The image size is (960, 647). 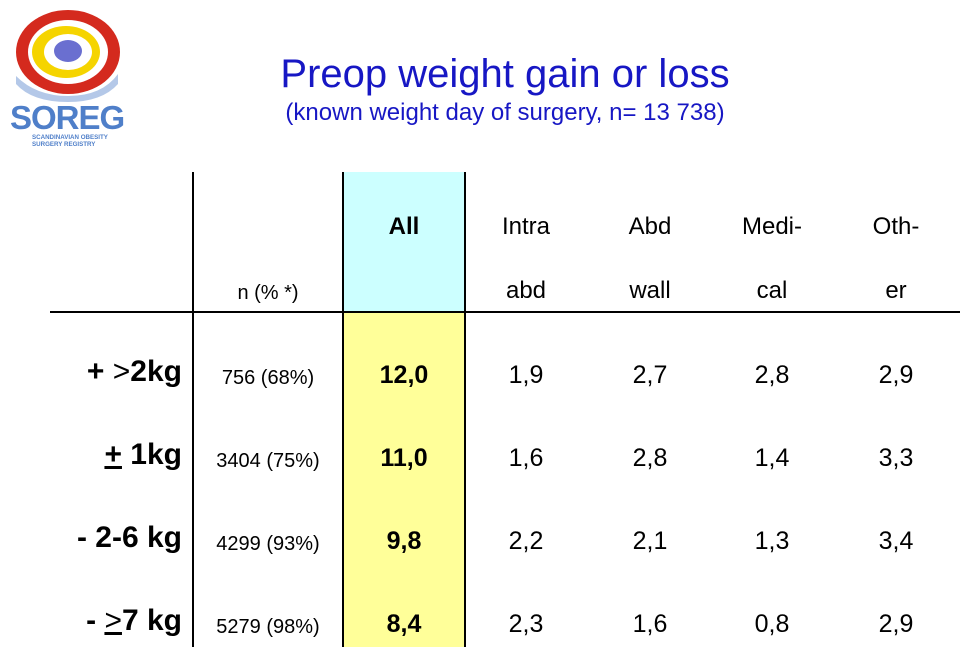 What do you see at coordinates (268, 378) in the screenshot?
I see `row-n-value: 756 (68%)` at bounding box center [268, 378].